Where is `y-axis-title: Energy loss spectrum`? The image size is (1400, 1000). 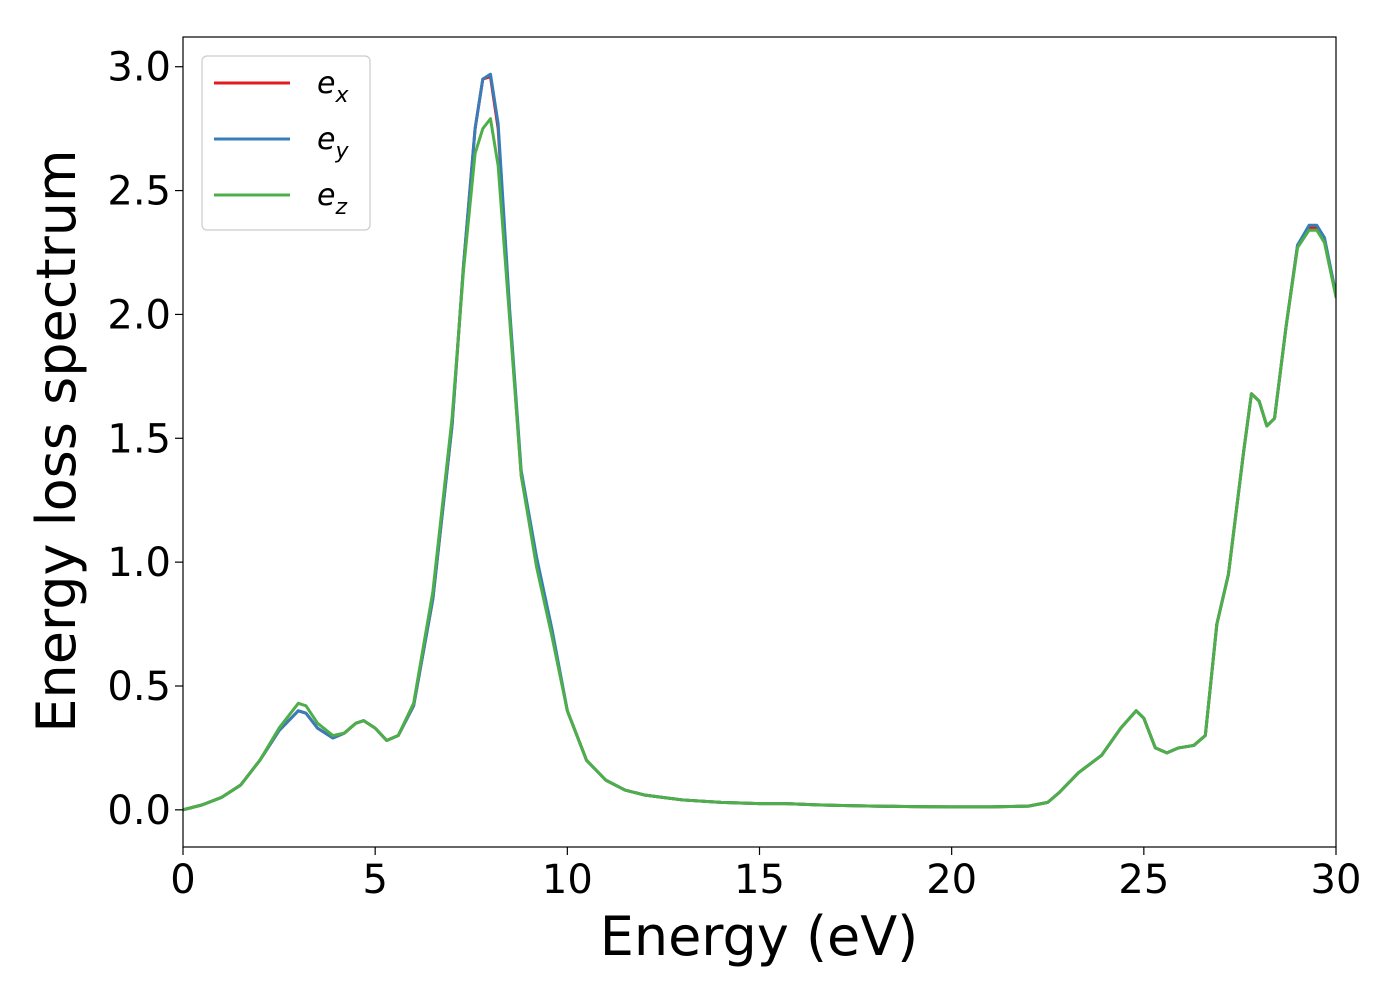 y-axis-title: Energy loss spectrum is located at coordinates (56, 440).